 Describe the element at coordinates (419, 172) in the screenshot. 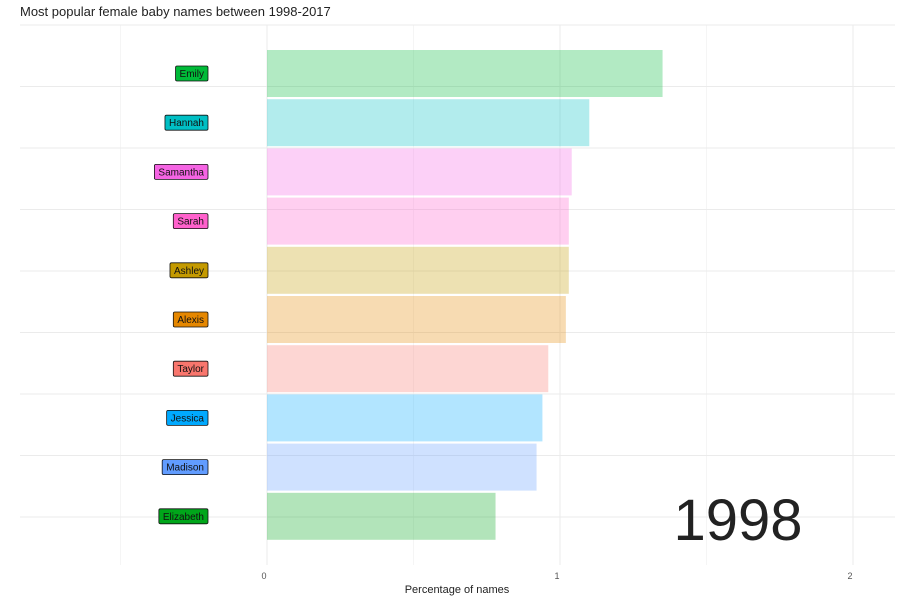

I see `bar-samantha` at that location.